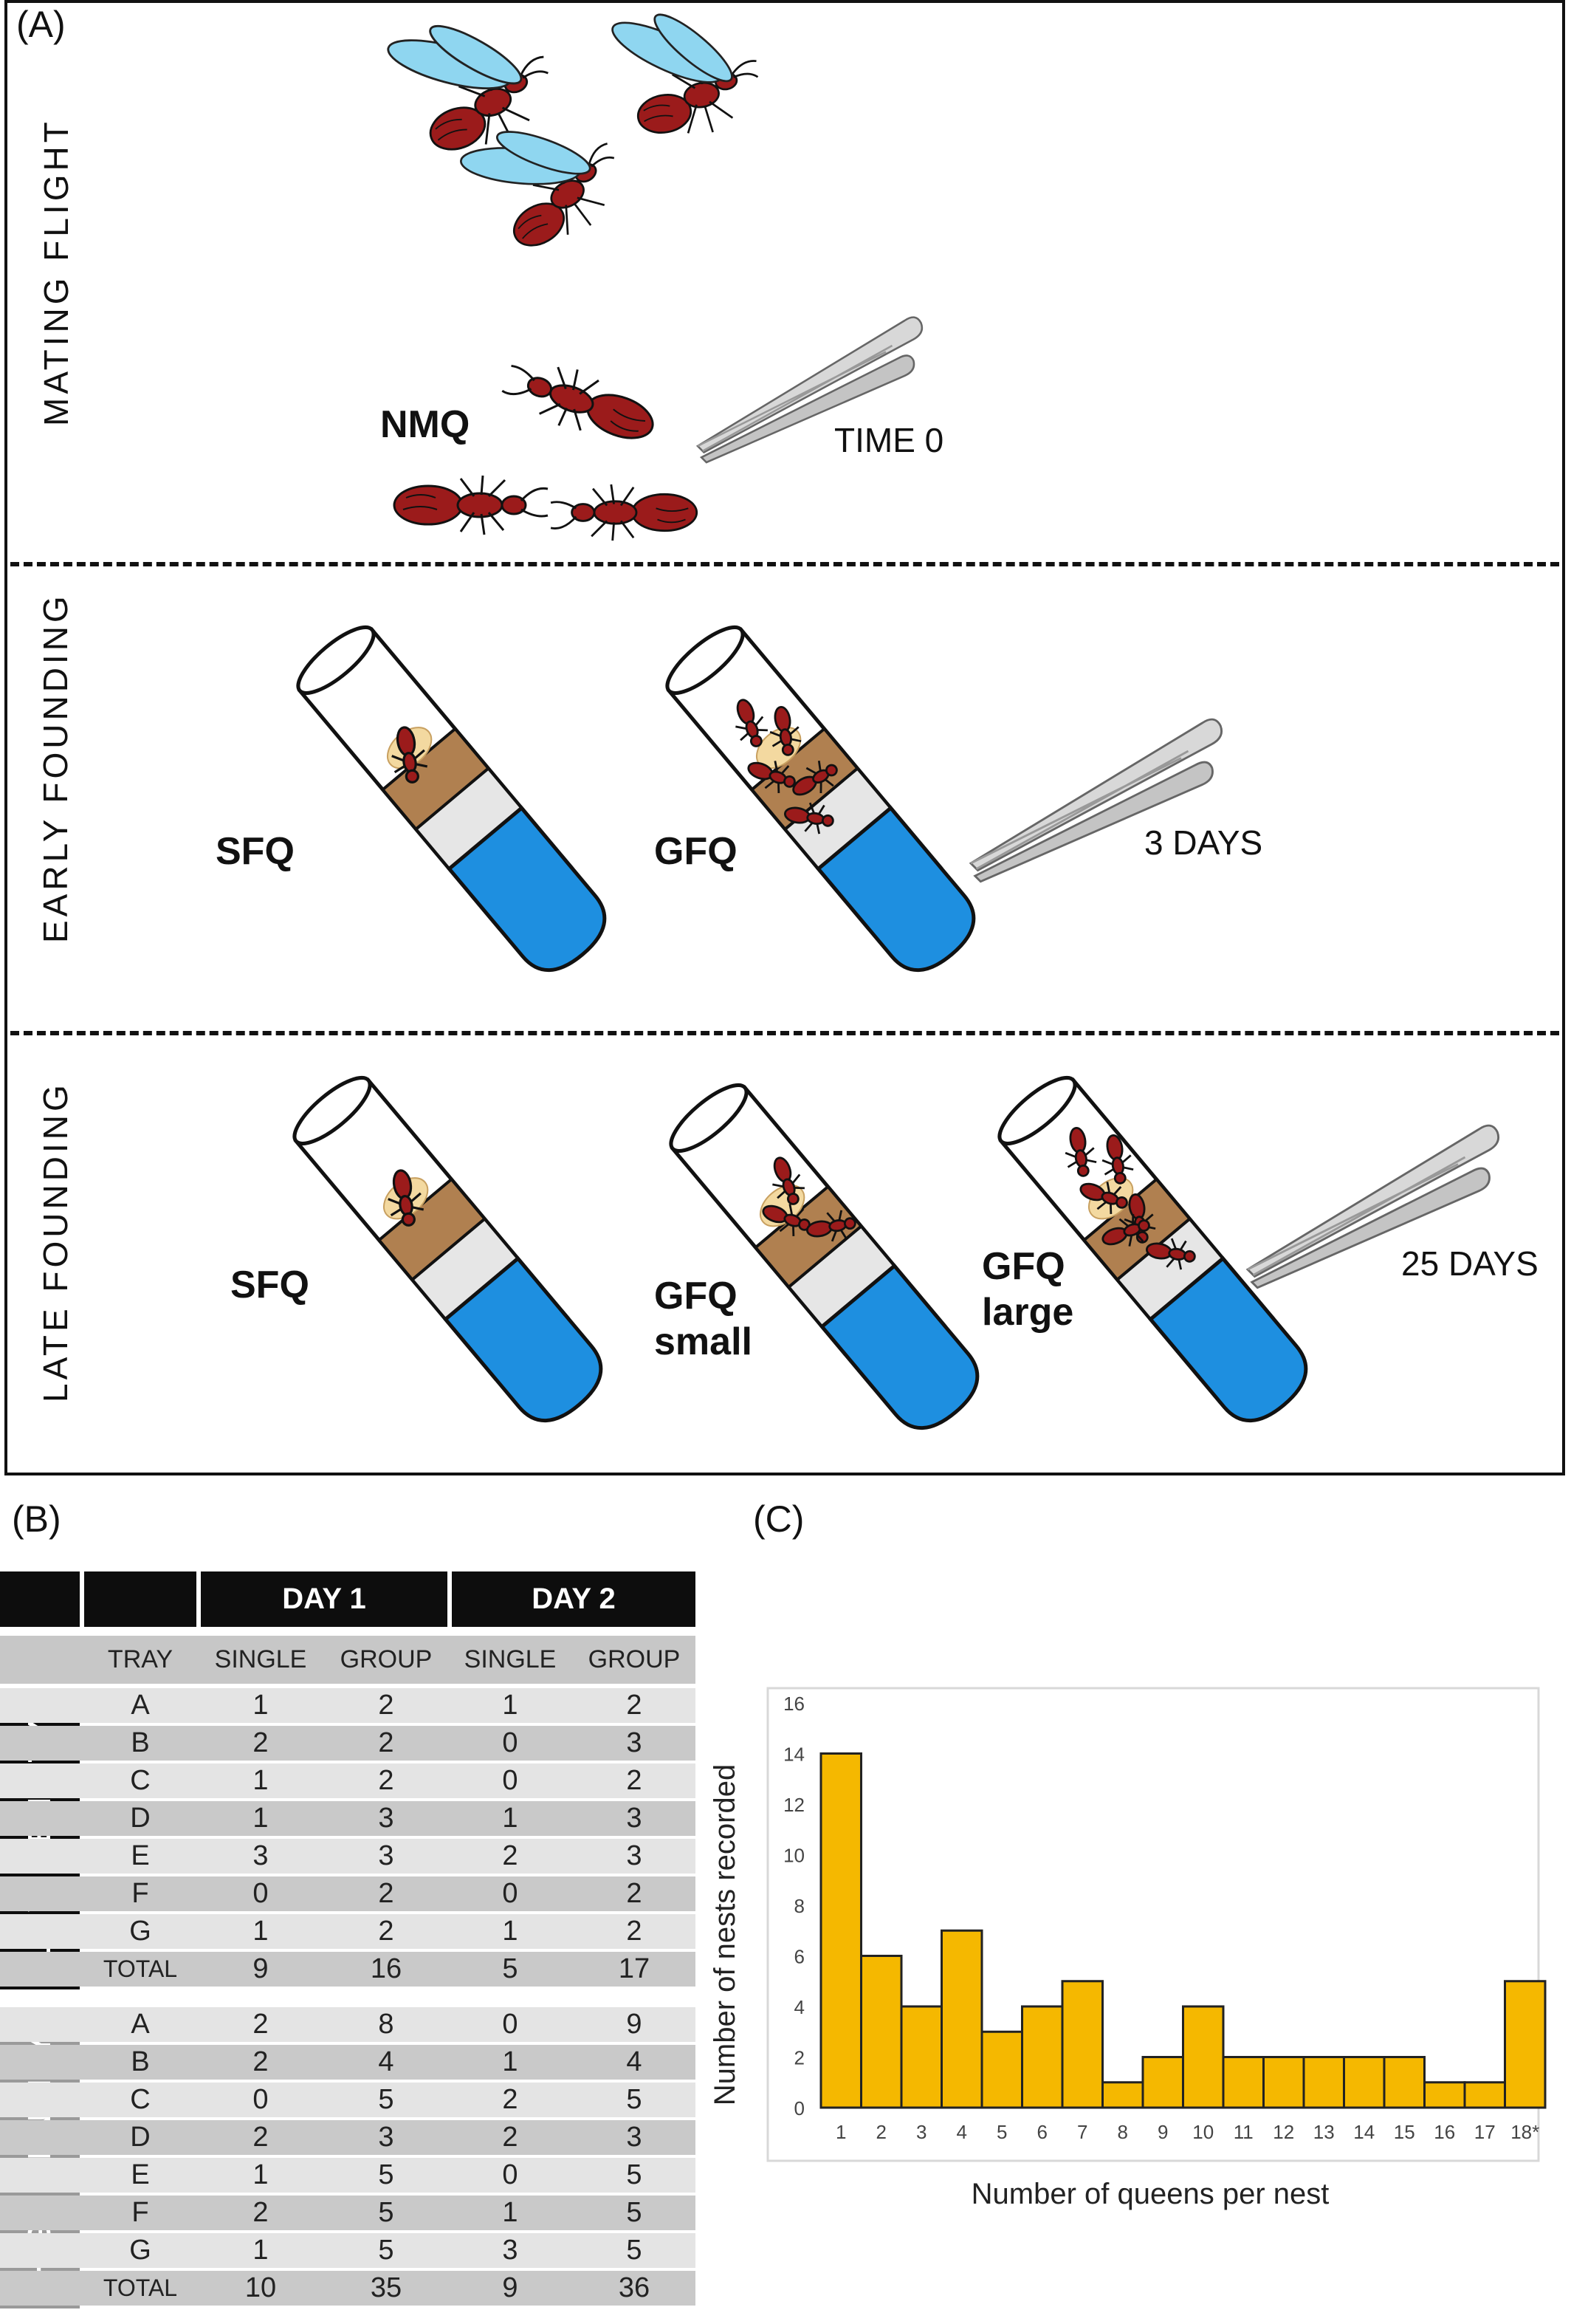 Image resolution: width=1571 pixels, height=2324 pixels. I want to click on tag-nmq: NMQ, so click(425, 424).